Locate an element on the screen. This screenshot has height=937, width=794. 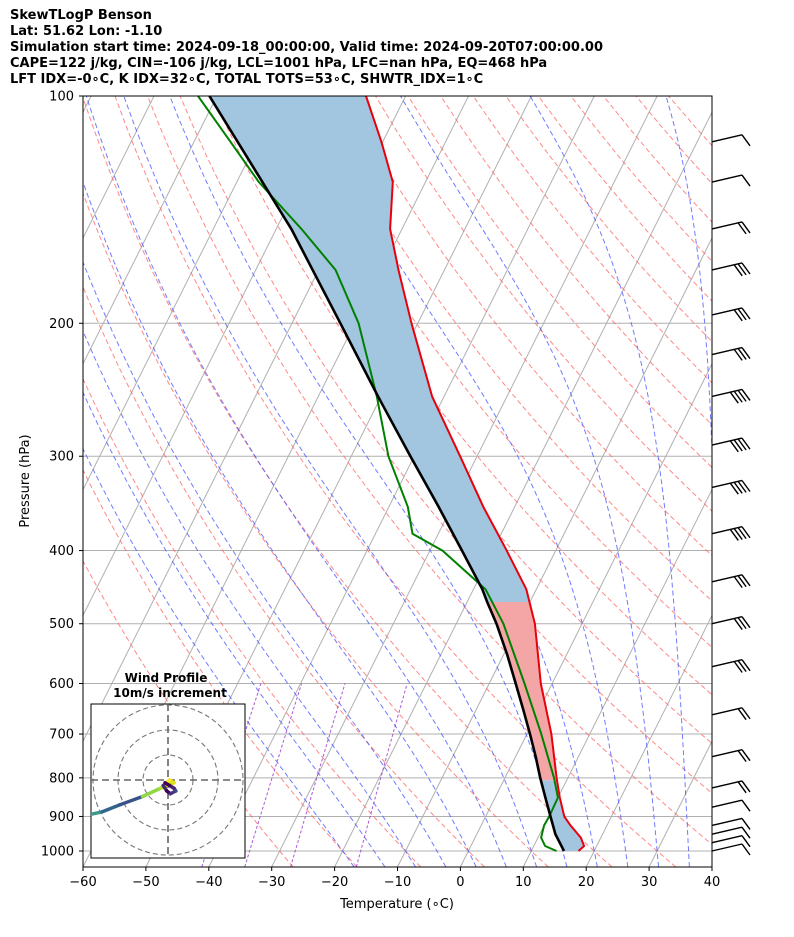
y-axis-label: Pressure (hPa) is located at coordinates (25, 480).